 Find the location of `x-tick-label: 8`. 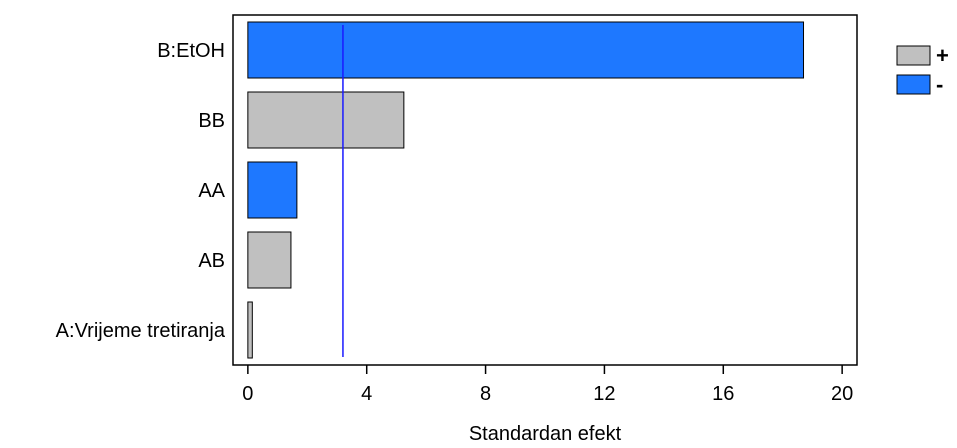

x-tick-label: 8 is located at coordinates (485, 394).